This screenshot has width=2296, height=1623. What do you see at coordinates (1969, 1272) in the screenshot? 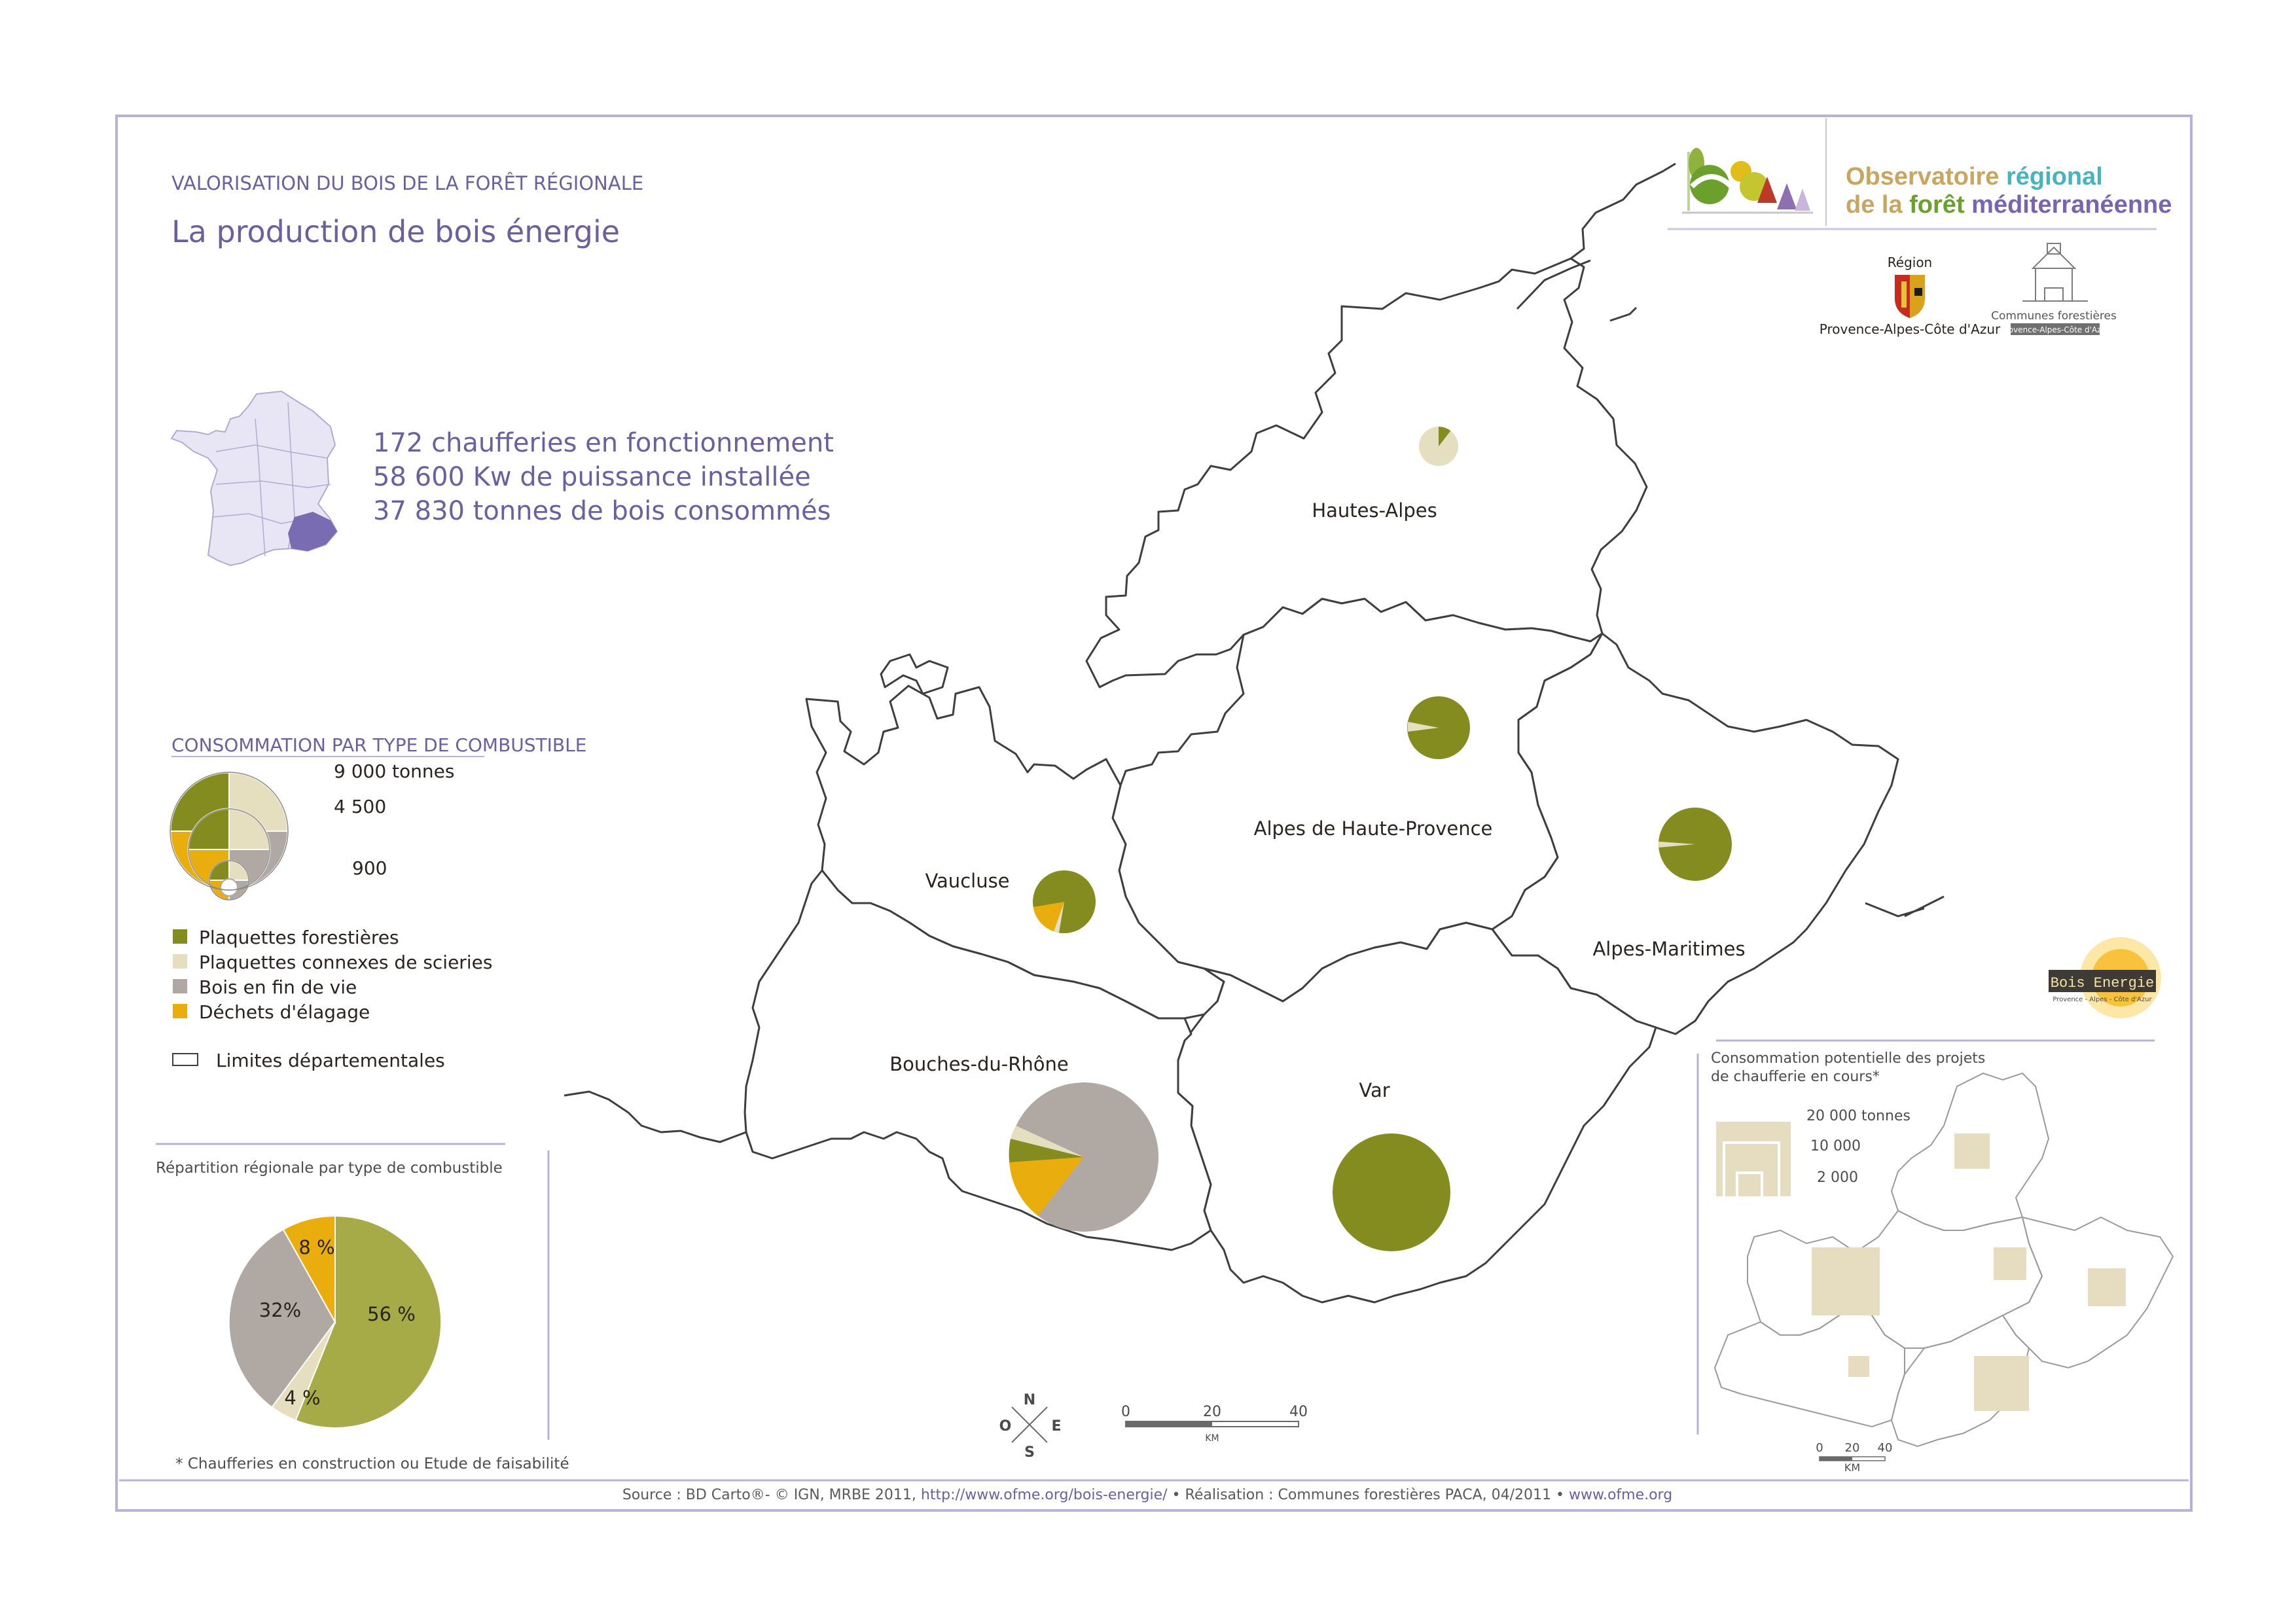
I see `inset-project-squares` at bounding box center [1969, 1272].